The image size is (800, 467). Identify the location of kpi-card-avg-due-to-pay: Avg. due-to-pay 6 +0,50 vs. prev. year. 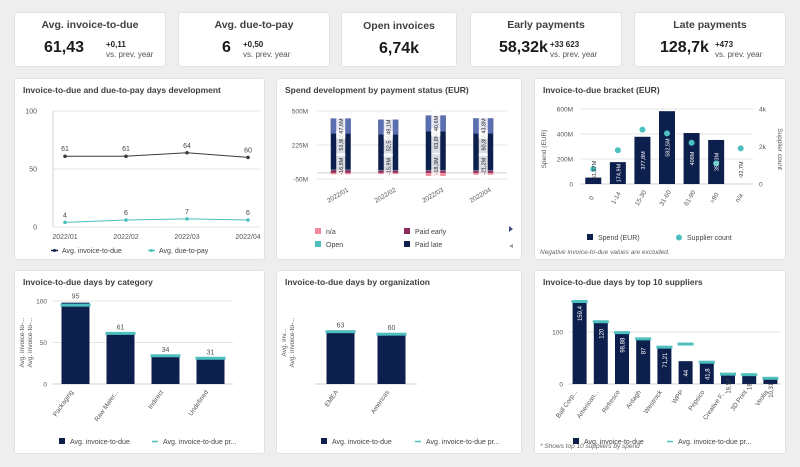
(254, 39).